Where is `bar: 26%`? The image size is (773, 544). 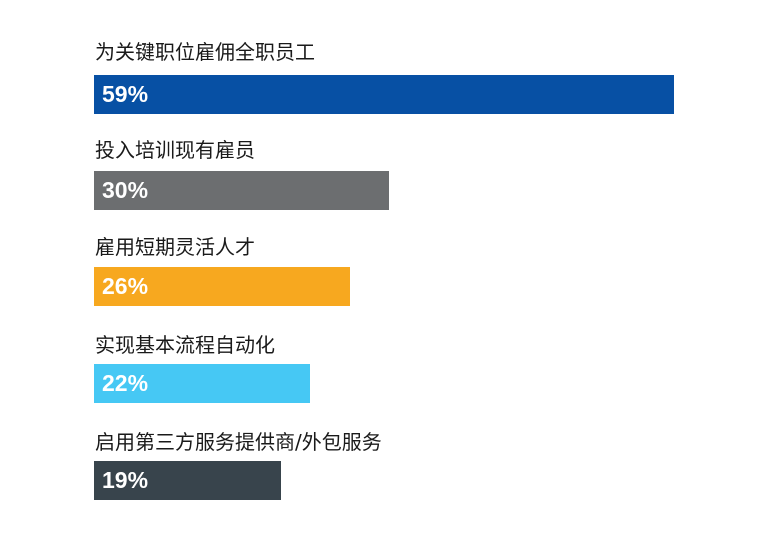 bar: 26% is located at coordinates (222, 286).